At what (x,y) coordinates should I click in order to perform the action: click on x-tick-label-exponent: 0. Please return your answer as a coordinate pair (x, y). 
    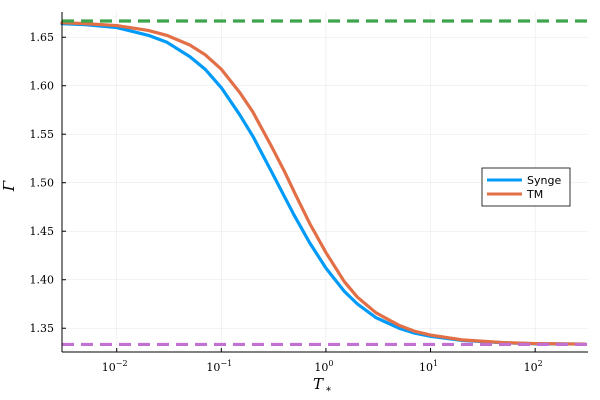
    Looking at the image, I should click on (330, 363).